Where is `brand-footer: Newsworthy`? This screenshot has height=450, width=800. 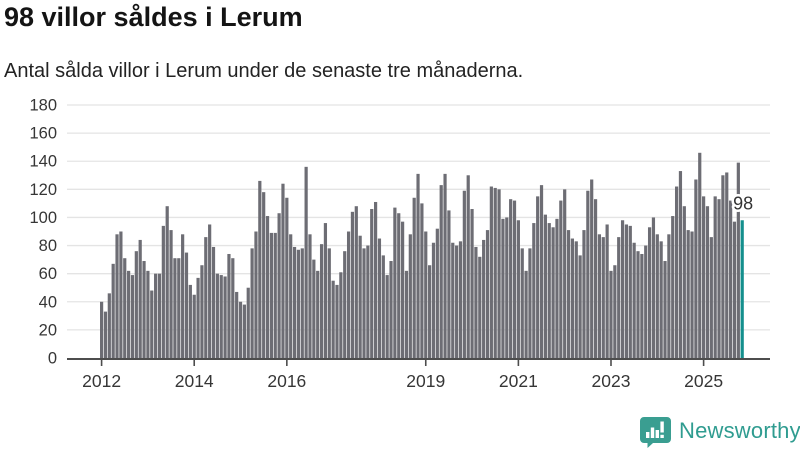 brand-footer: Newsworthy is located at coordinates (719, 431).